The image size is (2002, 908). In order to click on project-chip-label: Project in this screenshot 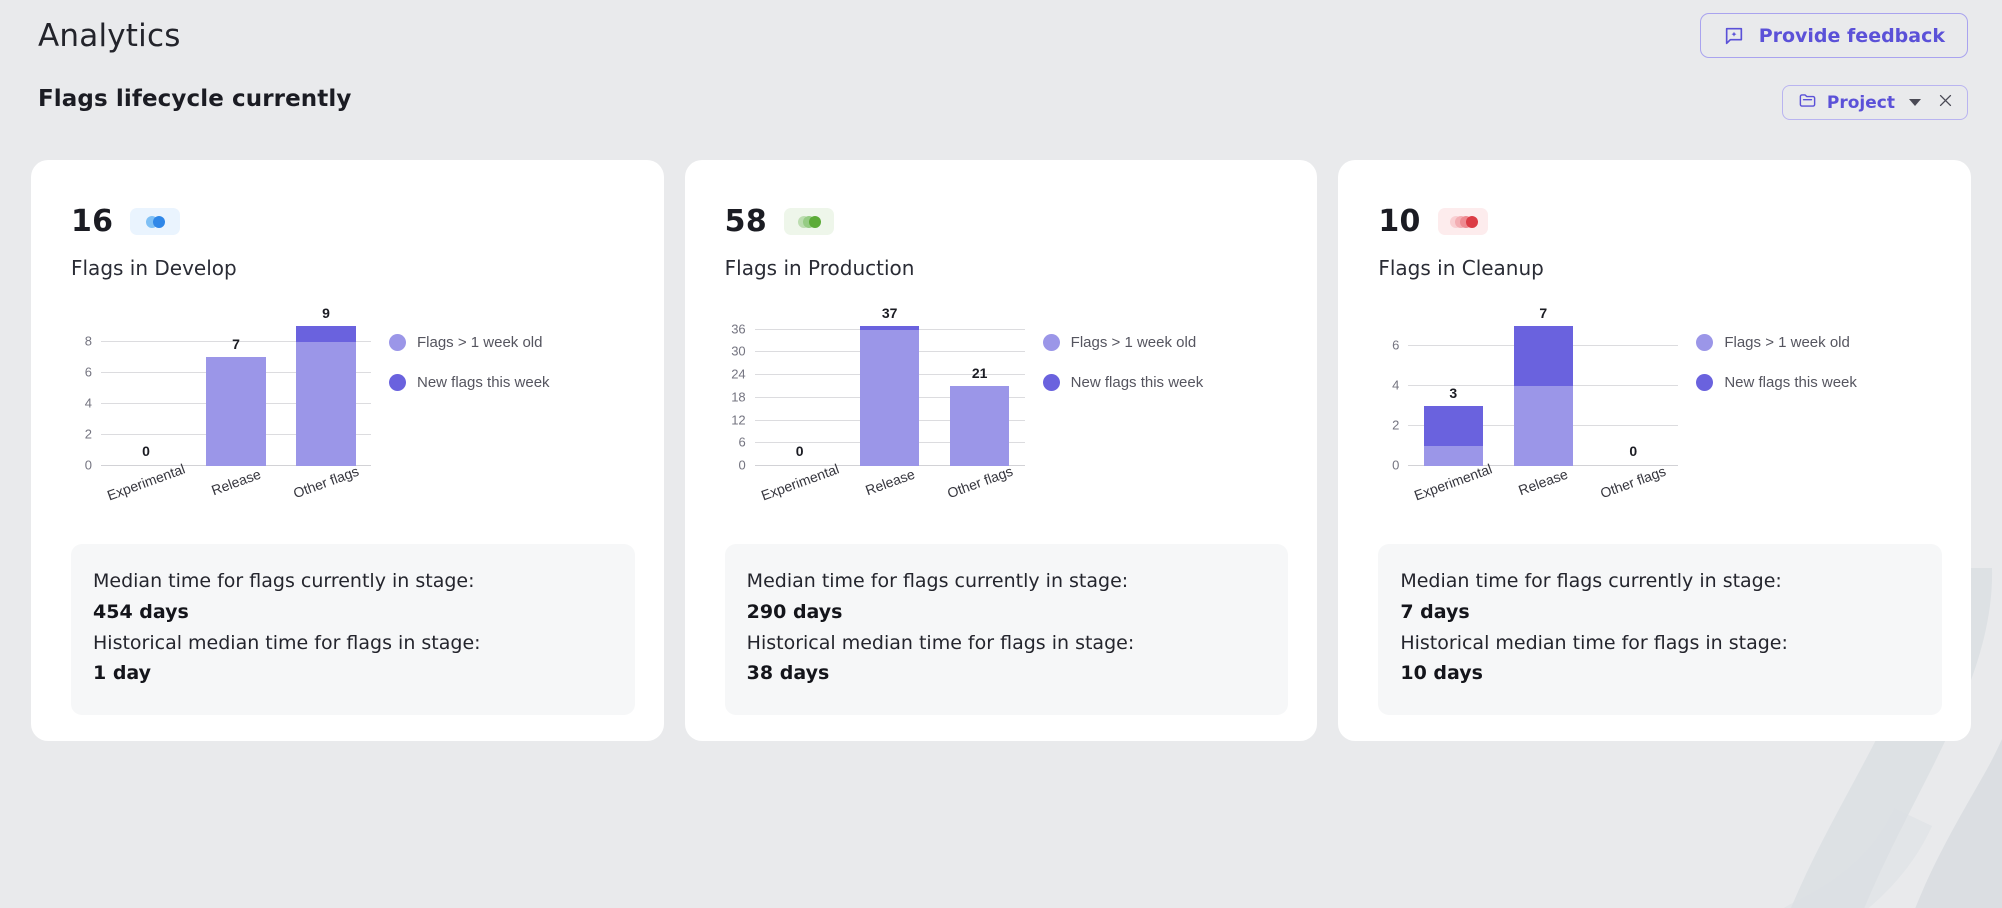, I will do `click(1860, 102)`.